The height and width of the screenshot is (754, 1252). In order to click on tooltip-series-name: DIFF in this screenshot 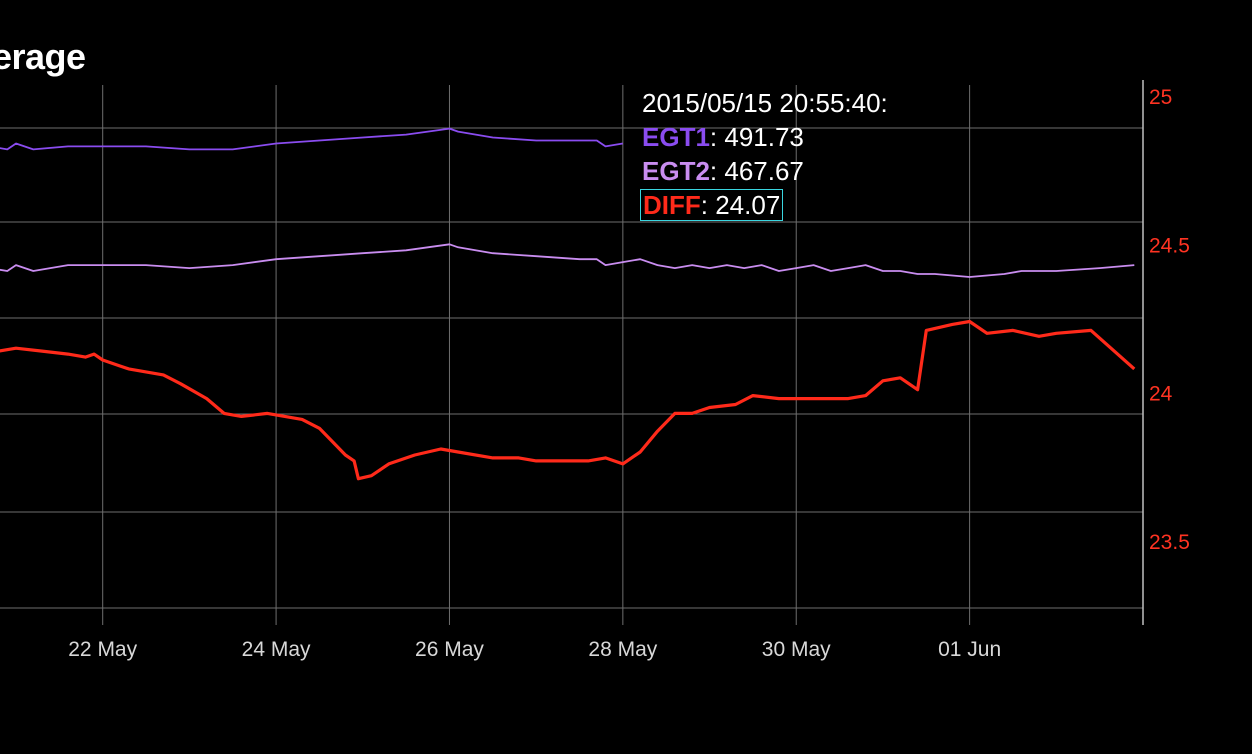, I will do `click(672, 205)`.